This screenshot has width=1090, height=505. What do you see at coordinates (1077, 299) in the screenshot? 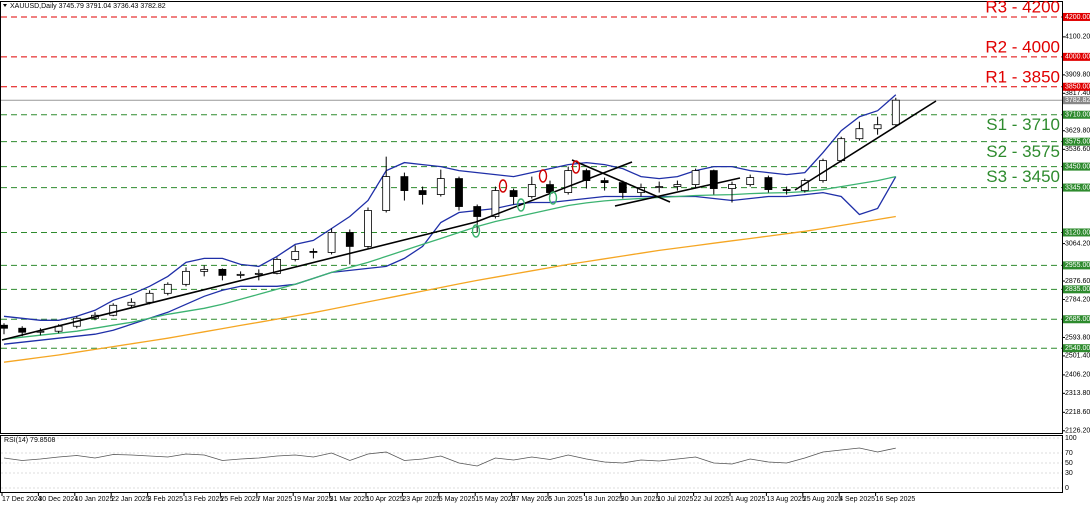
I see `y-tick-label: 2784.20` at bounding box center [1077, 299].